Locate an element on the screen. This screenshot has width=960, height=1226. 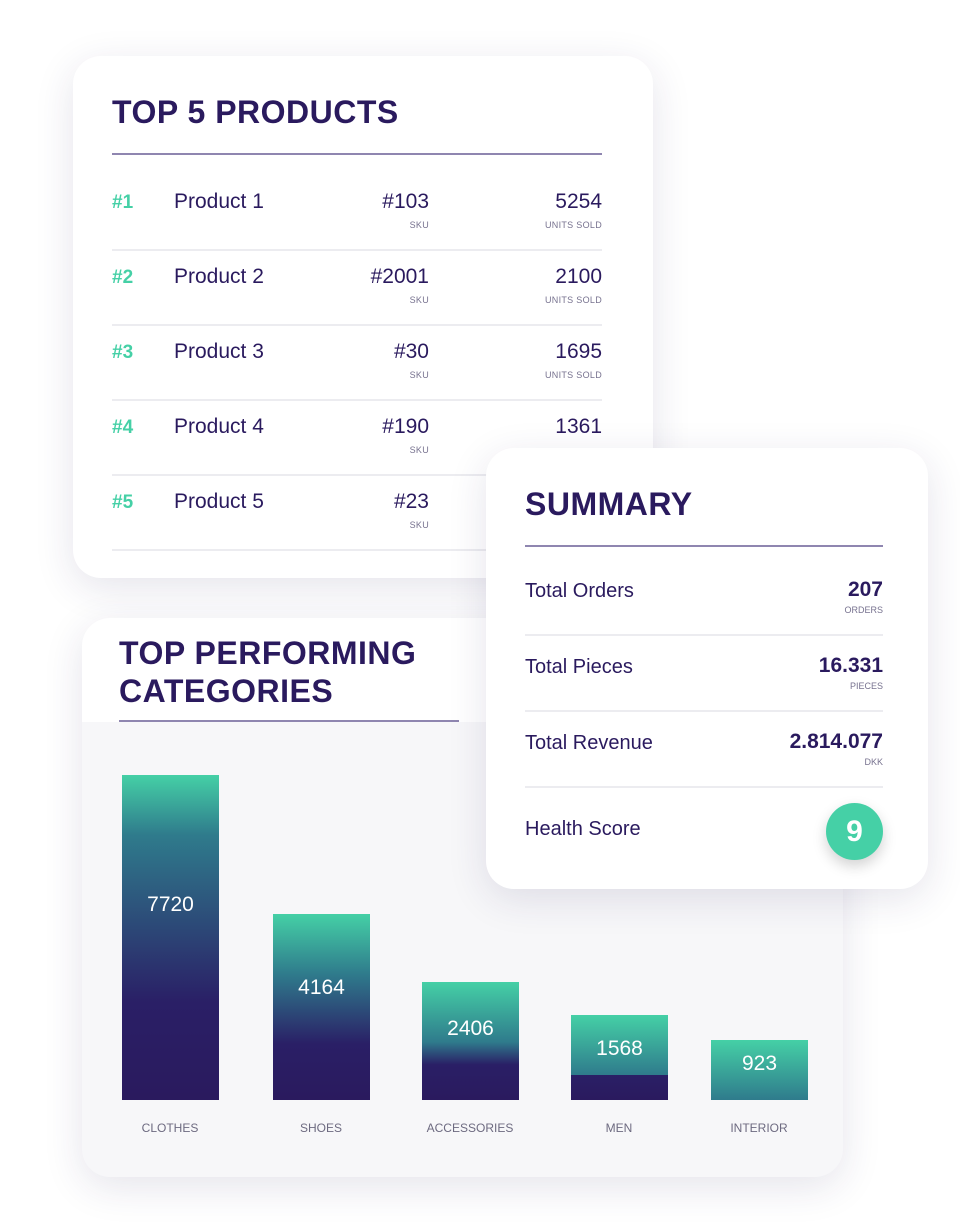
summary-label: Total Revenue is located at coordinates (589, 743).